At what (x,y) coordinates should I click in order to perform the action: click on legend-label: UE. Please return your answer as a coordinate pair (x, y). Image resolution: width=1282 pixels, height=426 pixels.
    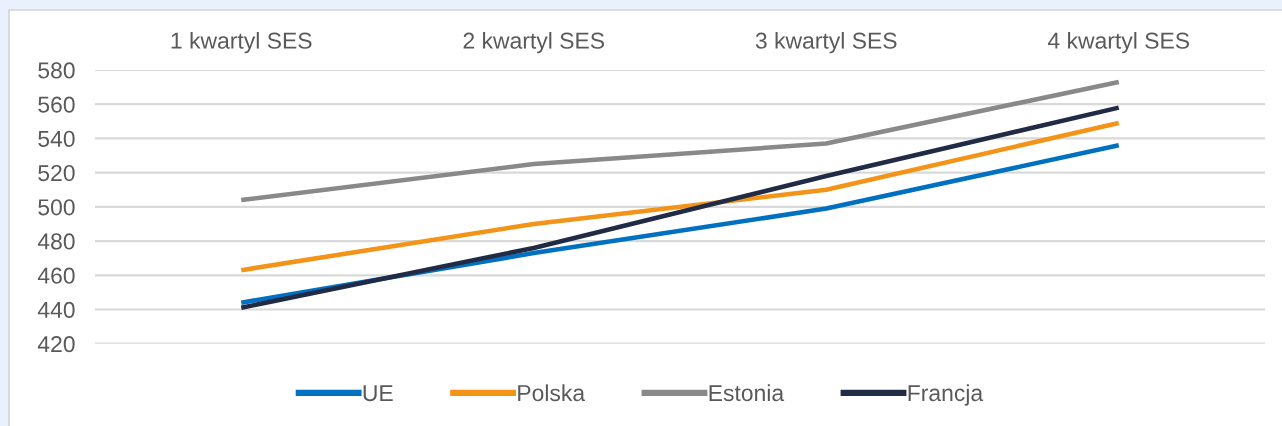
    Looking at the image, I should click on (378, 393).